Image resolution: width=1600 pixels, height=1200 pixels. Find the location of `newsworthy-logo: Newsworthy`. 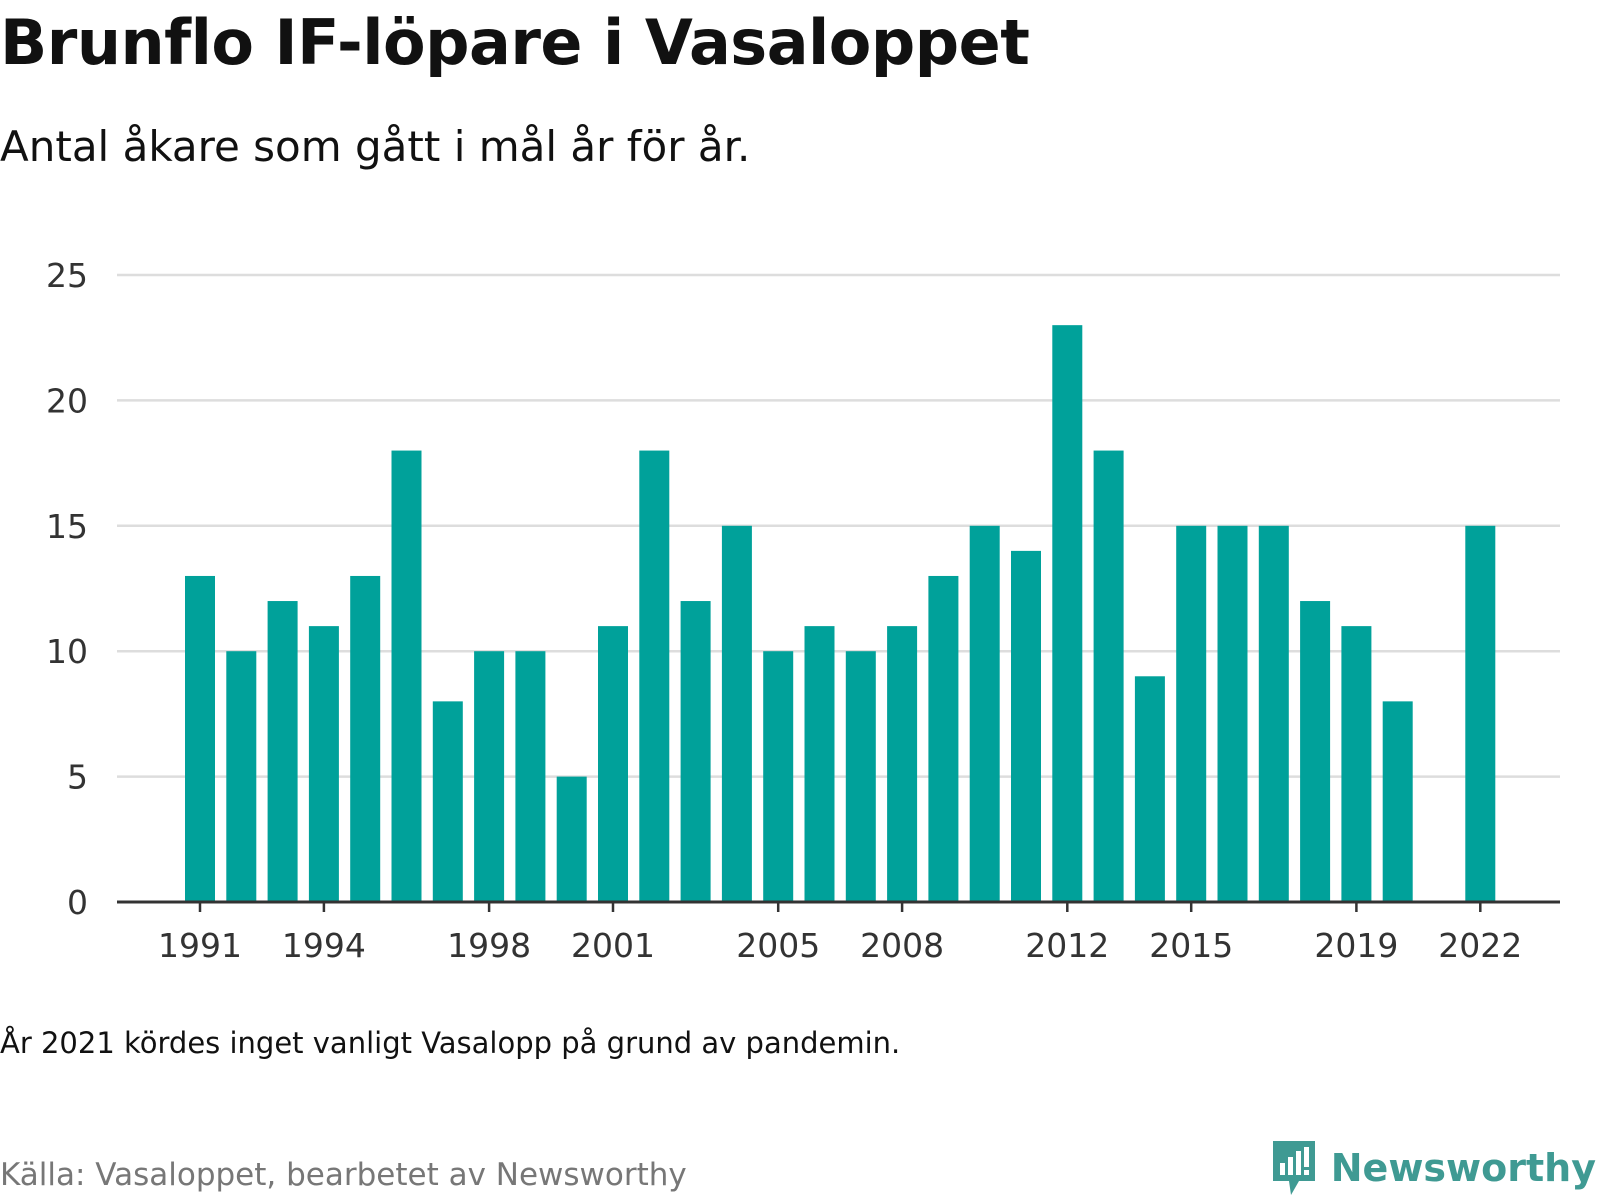

newsworthy-logo: Newsworthy is located at coordinates (1432, 1168).